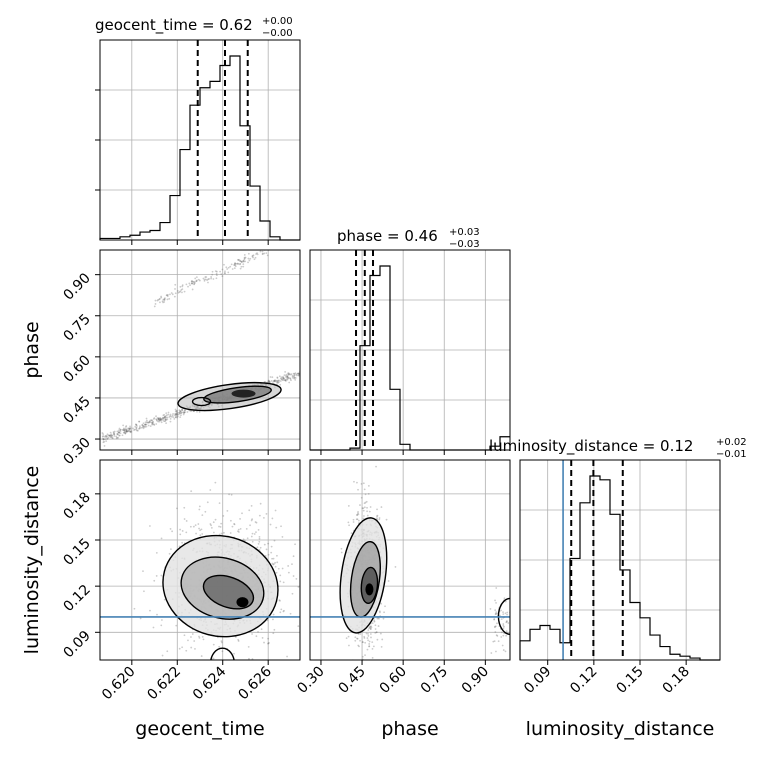 This screenshot has width=760, height=760. What do you see at coordinates (119, 684) in the screenshot?
I see `x-tick-label: 0.620` at bounding box center [119, 684].